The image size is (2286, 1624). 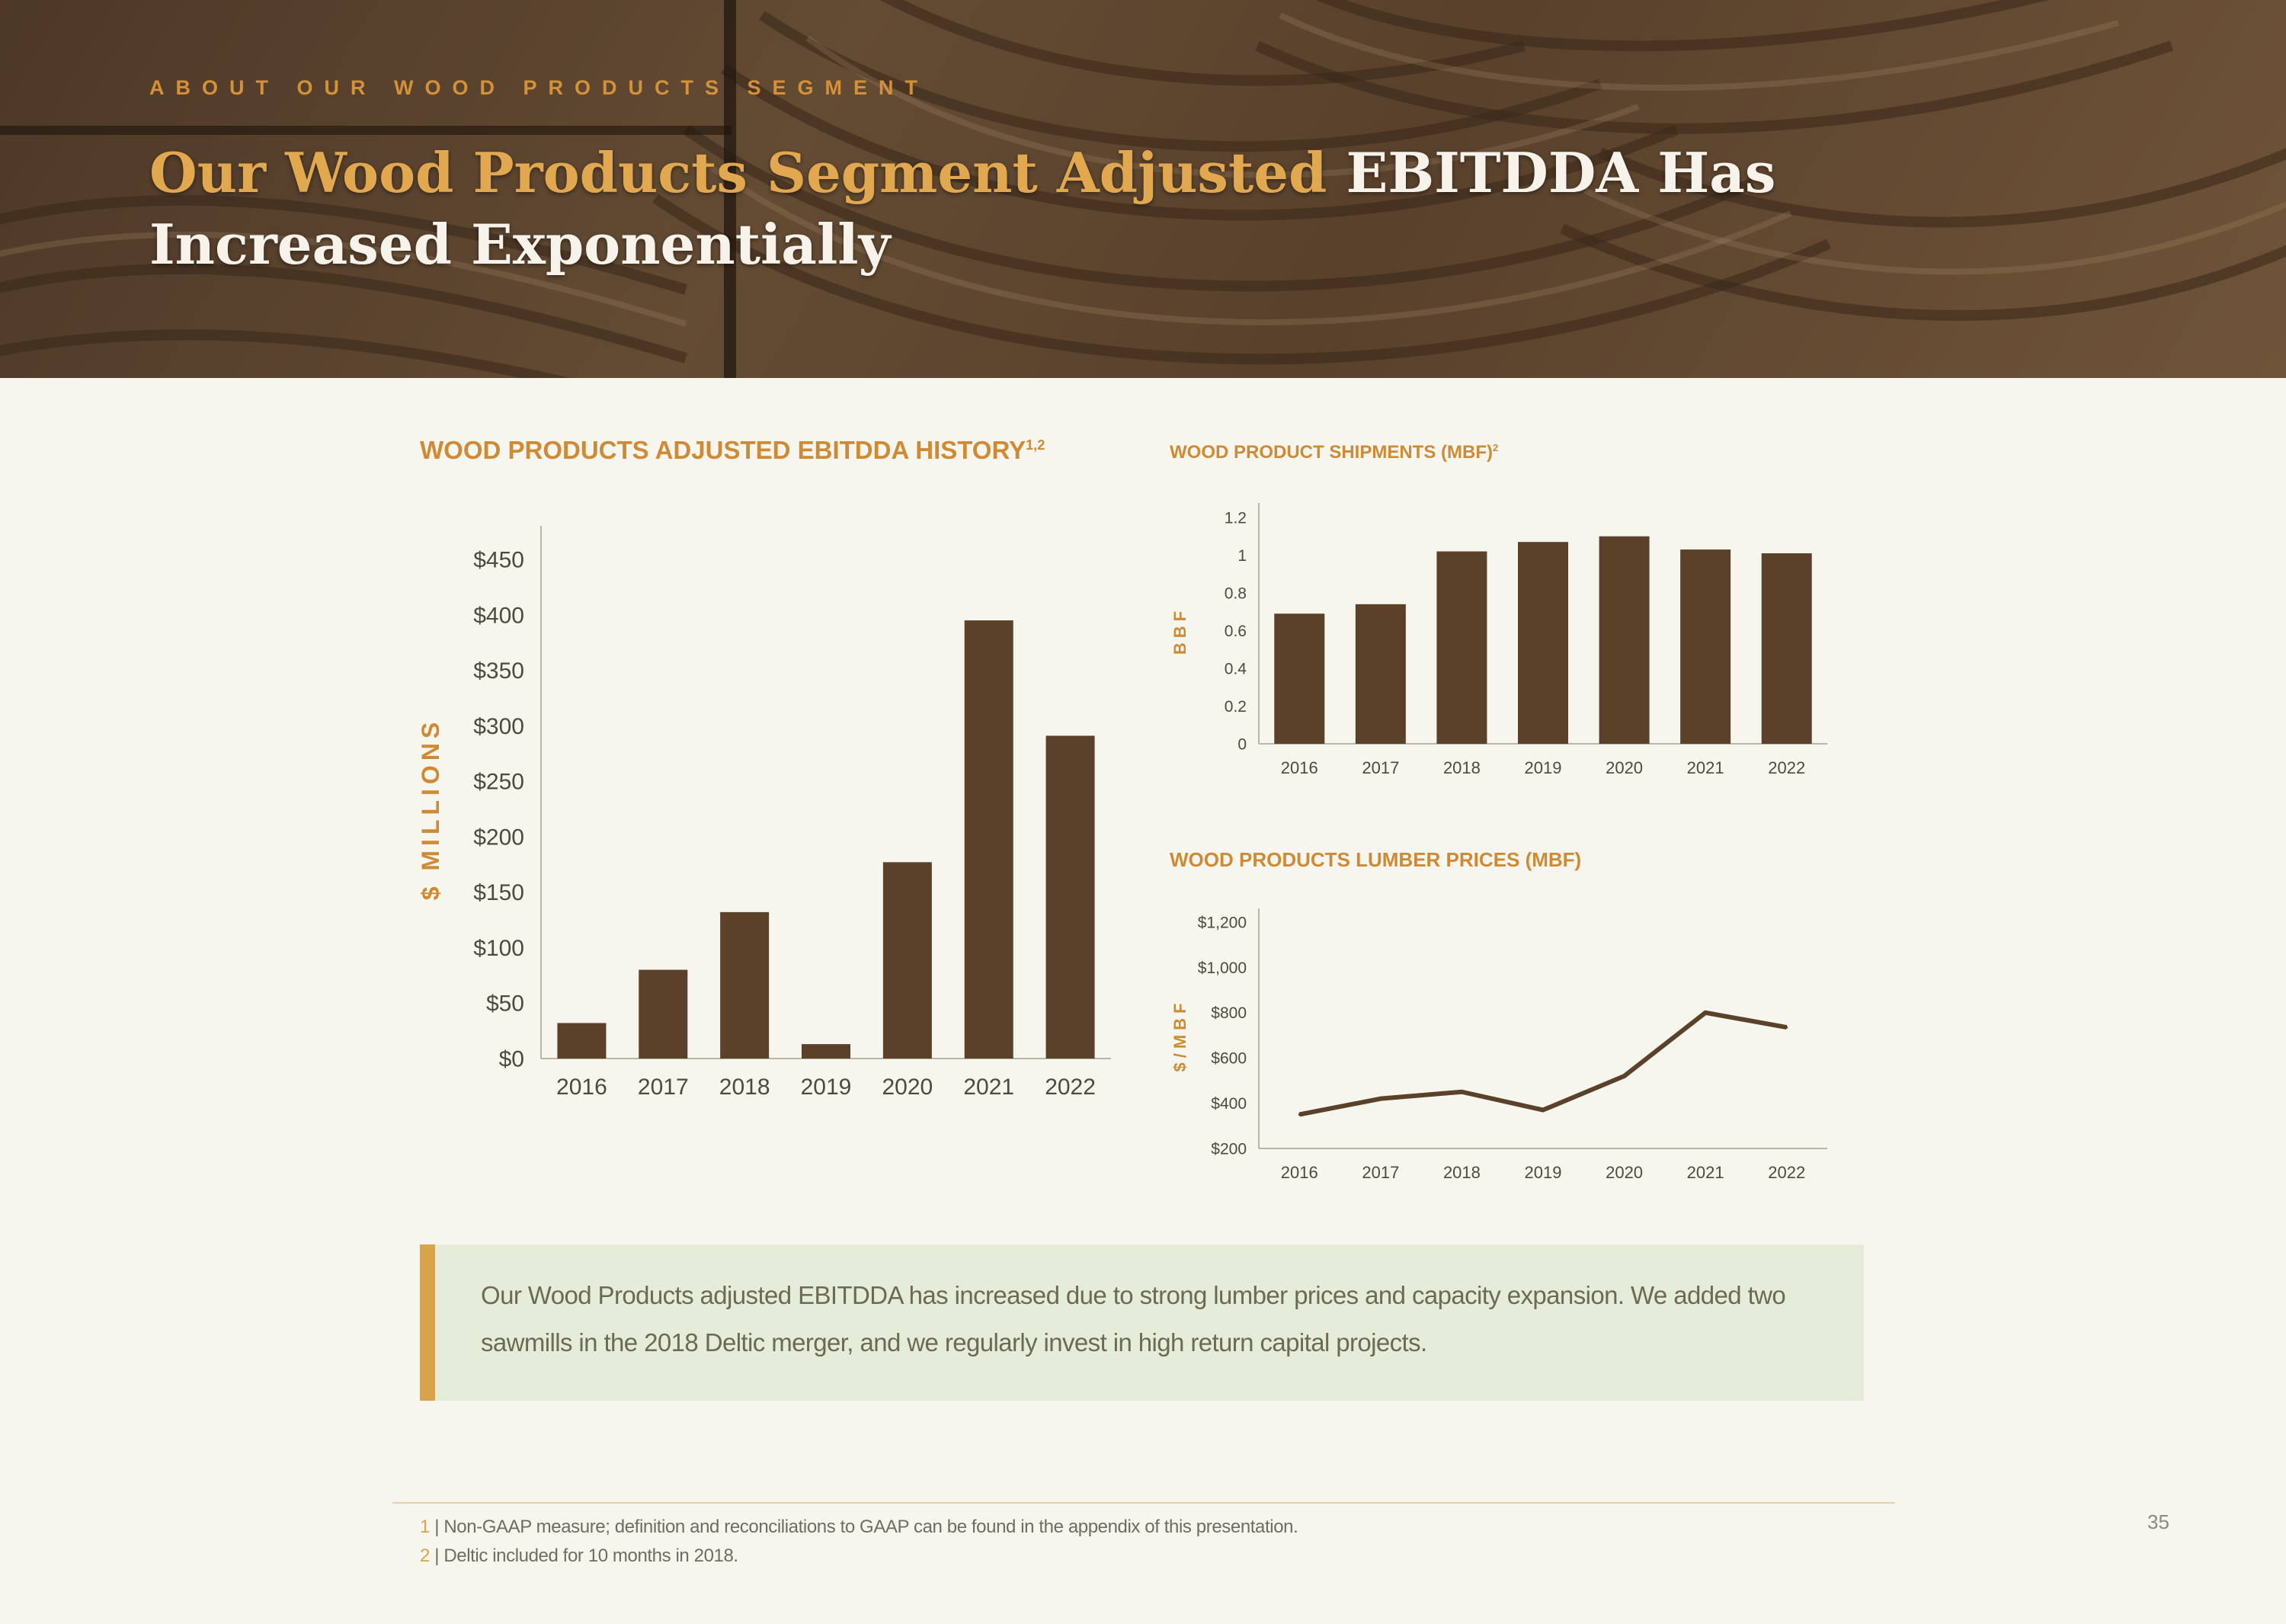 What do you see at coordinates (744, 1088) in the screenshot?
I see `ebitda-x-tick-label: 2018` at bounding box center [744, 1088].